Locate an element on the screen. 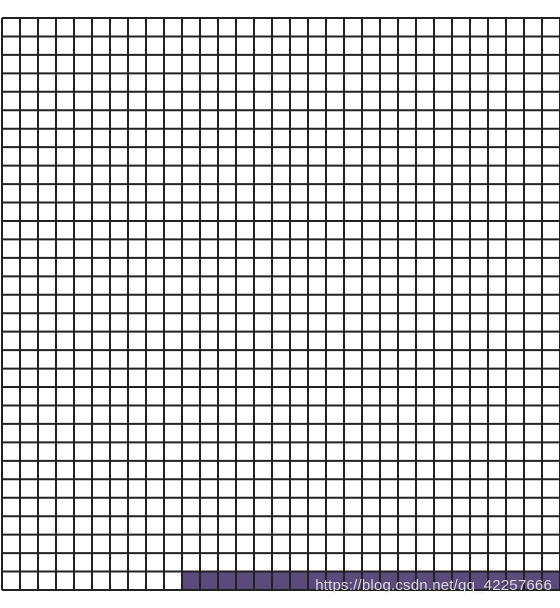 This screenshot has height=608, width=560. watermark-text: https://blog.csdn.net/qq_42257666 is located at coordinates (433, 585).